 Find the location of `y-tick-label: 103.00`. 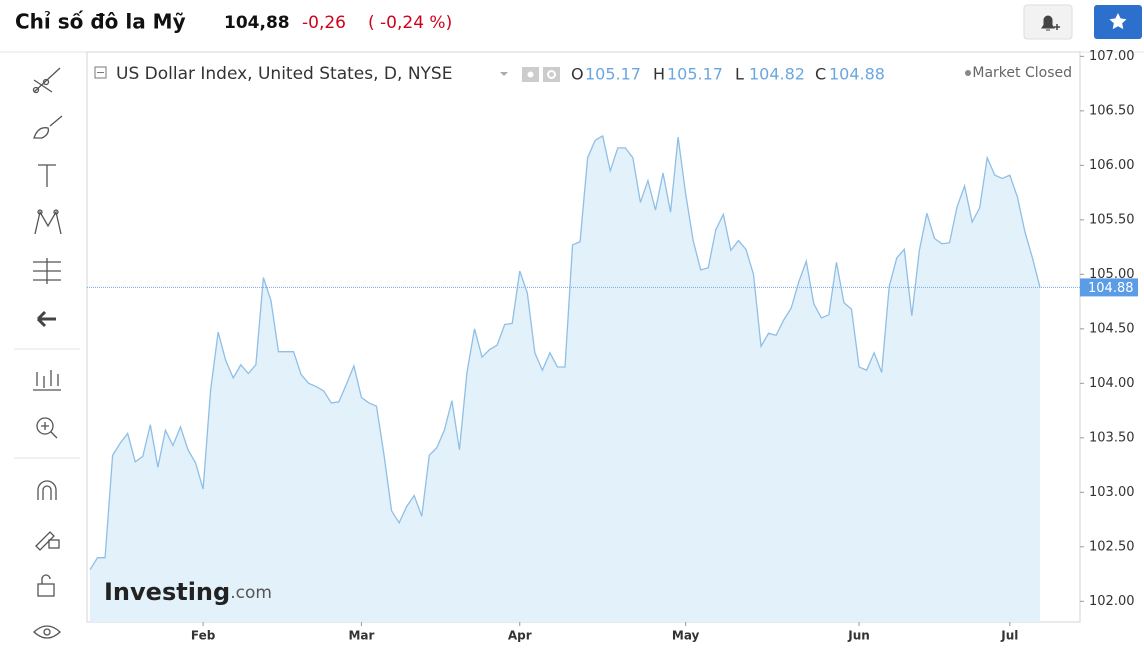

y-tick-label: 103.00 is located at coordinates (1112, 492).